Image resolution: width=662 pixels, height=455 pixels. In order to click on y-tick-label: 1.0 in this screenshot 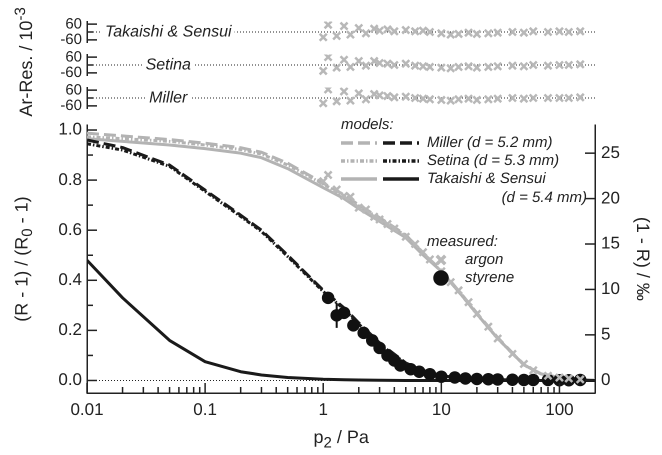, I will do `click(70, 129)`.